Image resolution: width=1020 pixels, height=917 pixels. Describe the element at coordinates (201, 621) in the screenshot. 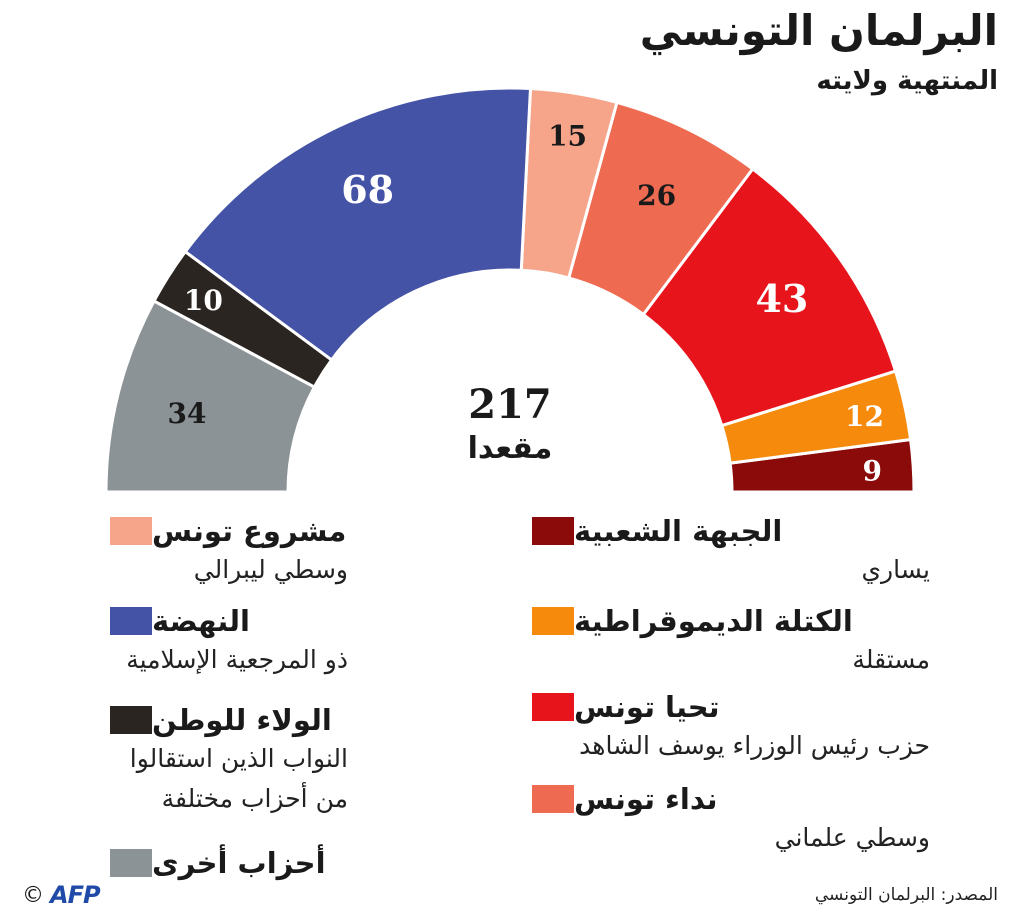

I see `legend-name: النهضة` at that location.